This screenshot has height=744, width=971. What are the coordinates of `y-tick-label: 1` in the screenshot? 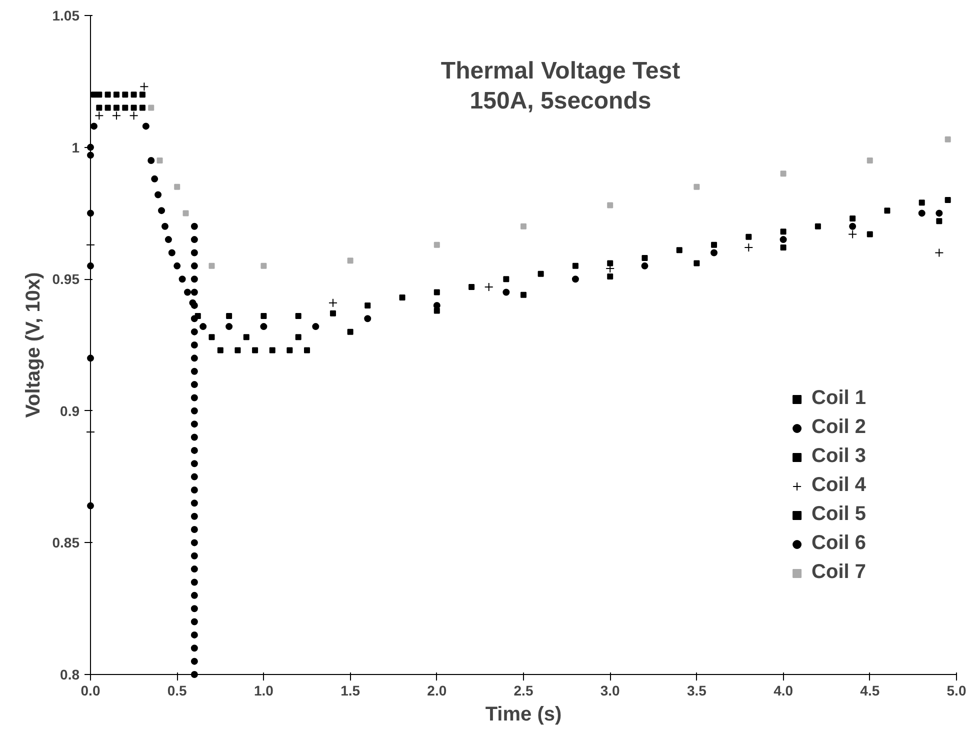 It's located at (76, 147).